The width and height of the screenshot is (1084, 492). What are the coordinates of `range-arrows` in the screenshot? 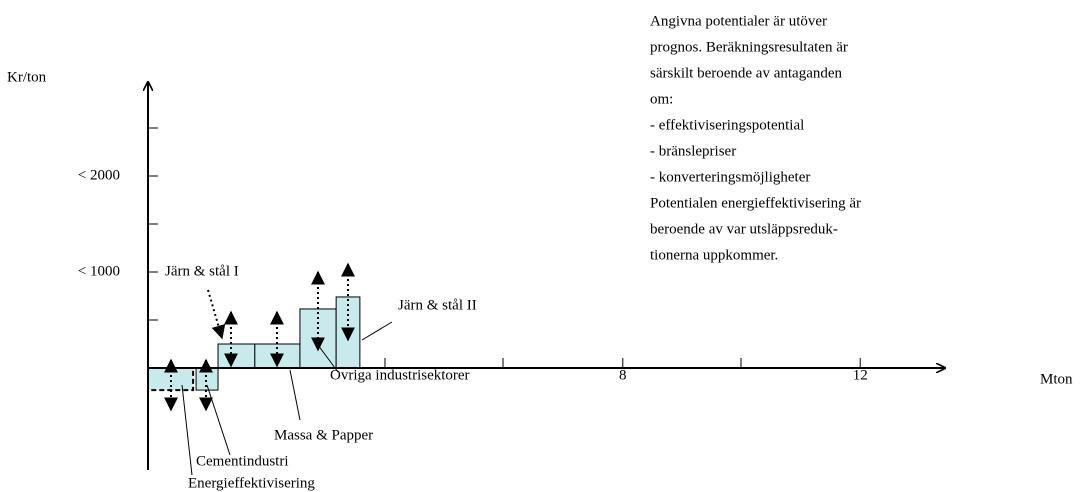 It's located at (259, 337).